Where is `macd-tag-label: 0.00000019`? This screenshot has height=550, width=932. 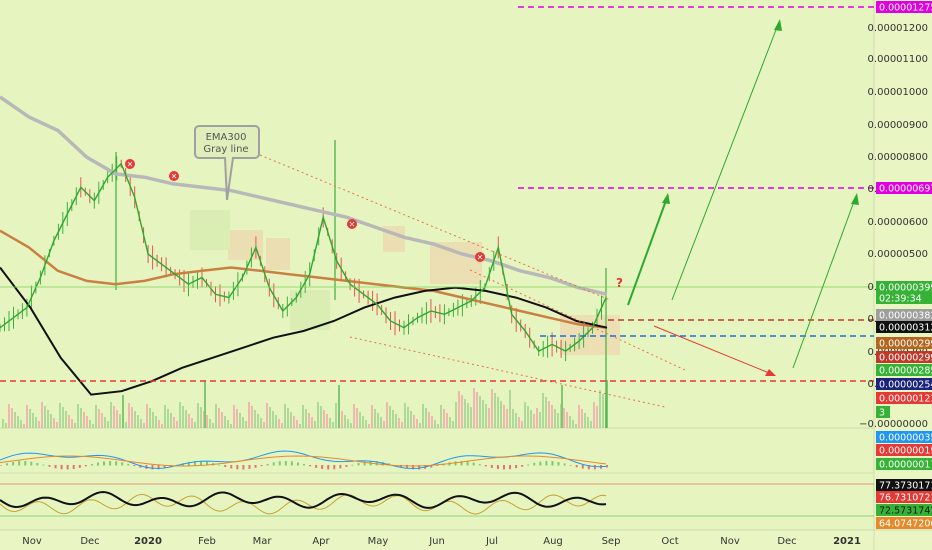 macd-tag-label: 0.00000019 is located at coordinates (905, 451).